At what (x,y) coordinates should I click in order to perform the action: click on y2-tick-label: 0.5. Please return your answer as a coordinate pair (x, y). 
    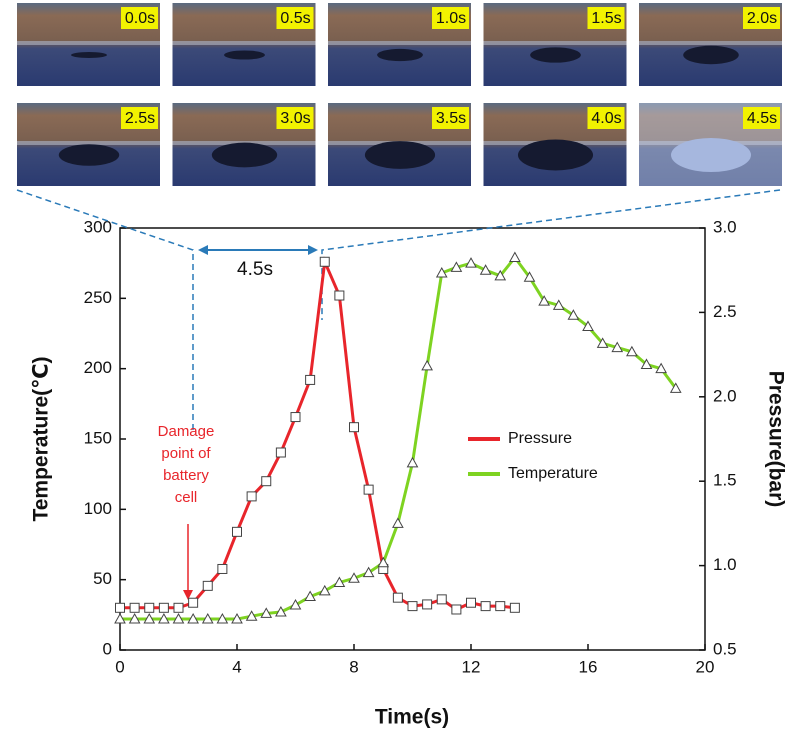
    Looking at the image, I should click on (725, 648).